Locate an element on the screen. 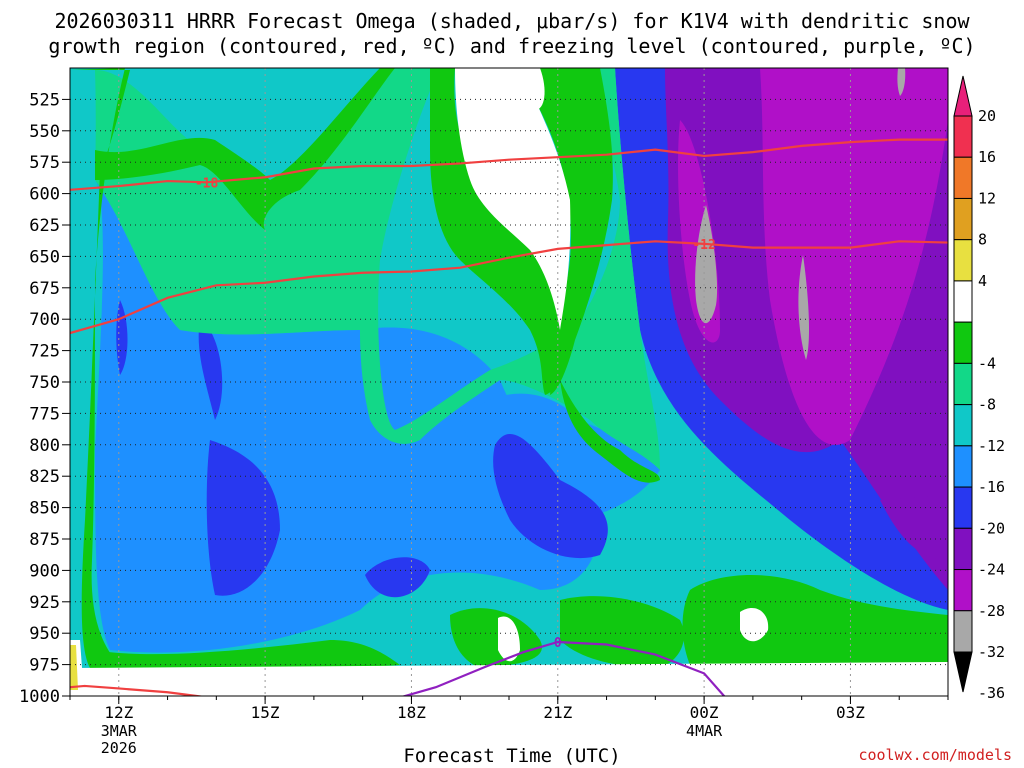 This screenshot has height=768, width=1024. credit-link: coolwx.com/models is located at coordinates (935, 755).